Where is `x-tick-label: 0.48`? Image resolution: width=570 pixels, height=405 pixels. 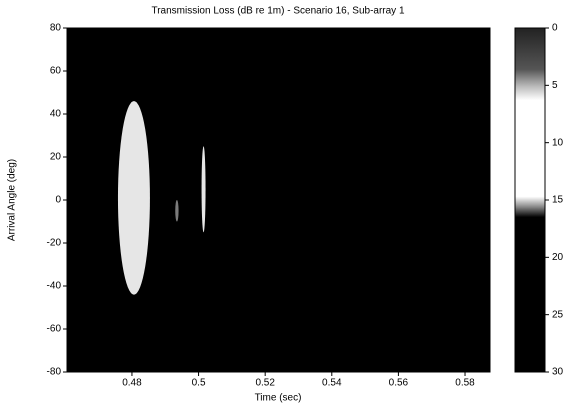 x-tick-label: 0.48 is located at coordinates (132, 383).